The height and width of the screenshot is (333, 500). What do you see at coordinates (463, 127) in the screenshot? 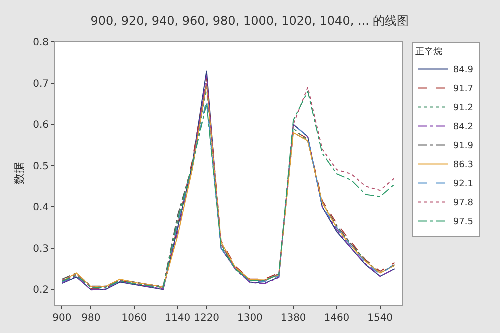
I see `legend-label: 84.2` at bounding box center [463, 127].